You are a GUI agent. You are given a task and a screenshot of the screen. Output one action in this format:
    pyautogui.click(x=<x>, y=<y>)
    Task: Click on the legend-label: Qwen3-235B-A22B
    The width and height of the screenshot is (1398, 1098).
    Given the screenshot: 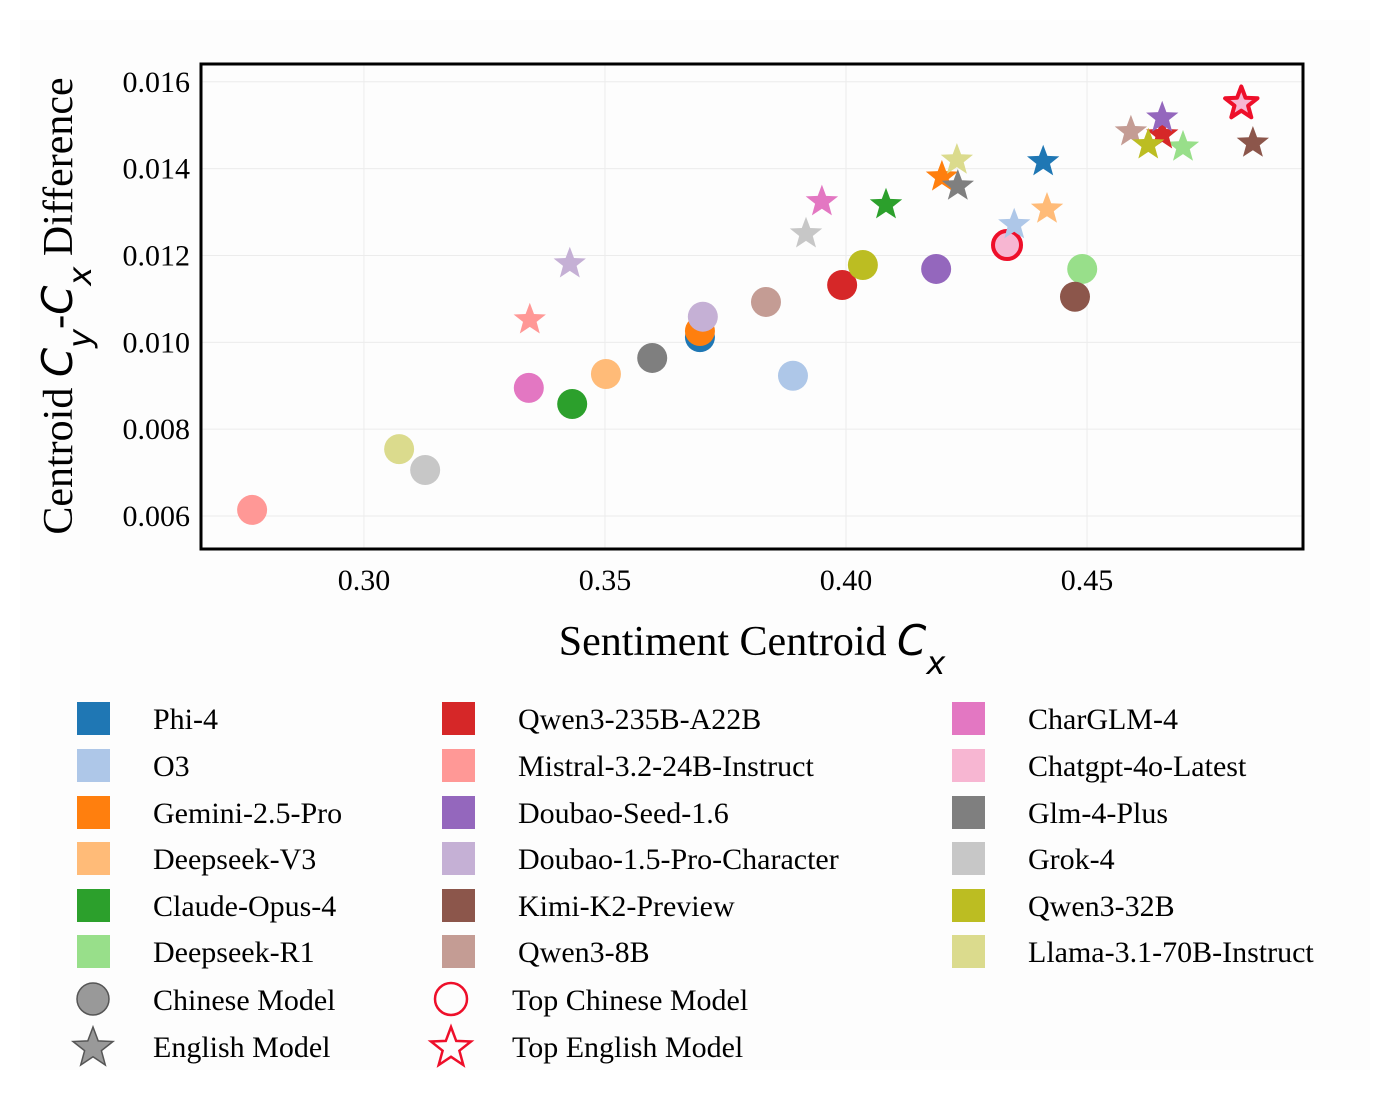 What is the action you would take?
    pyautogui.click(x=639, y=719)
    